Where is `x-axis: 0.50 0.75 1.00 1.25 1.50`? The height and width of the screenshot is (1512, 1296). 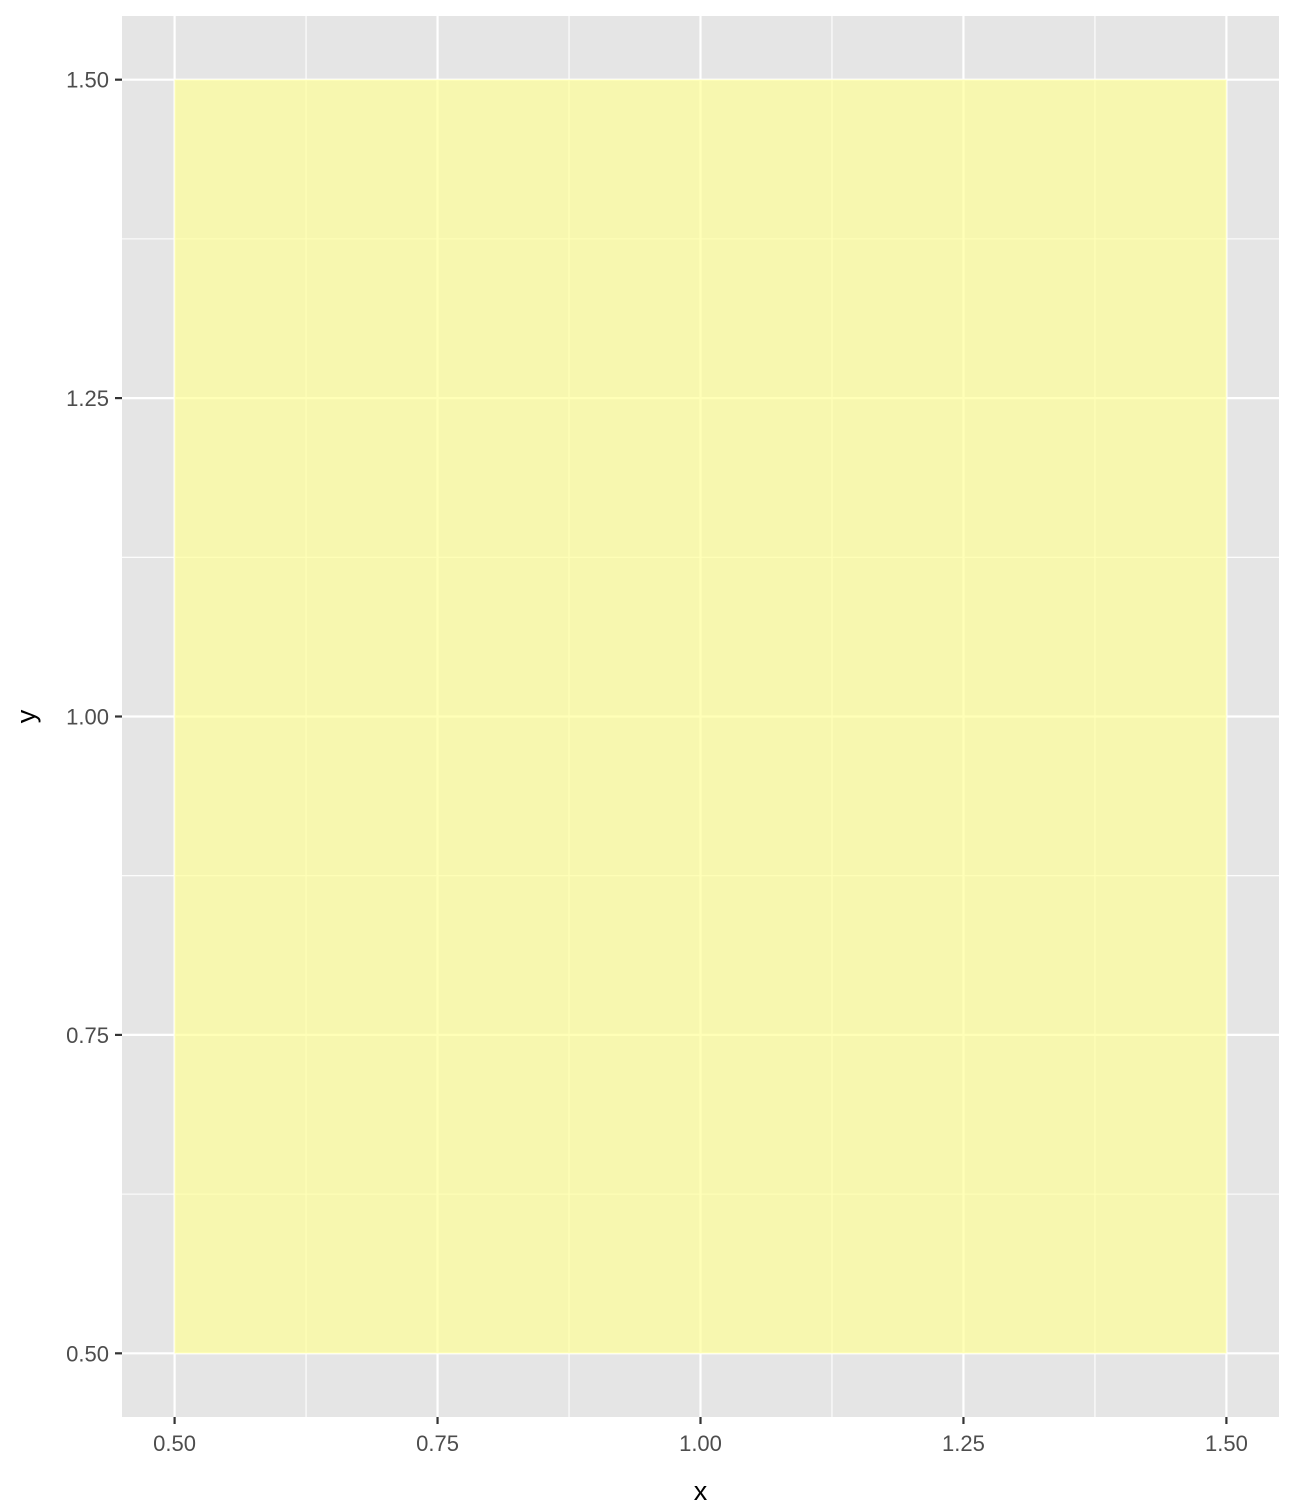
x-axis: 0.50 0.75 1.00 1.25 1.50 is located at coordinates (700, 1436).